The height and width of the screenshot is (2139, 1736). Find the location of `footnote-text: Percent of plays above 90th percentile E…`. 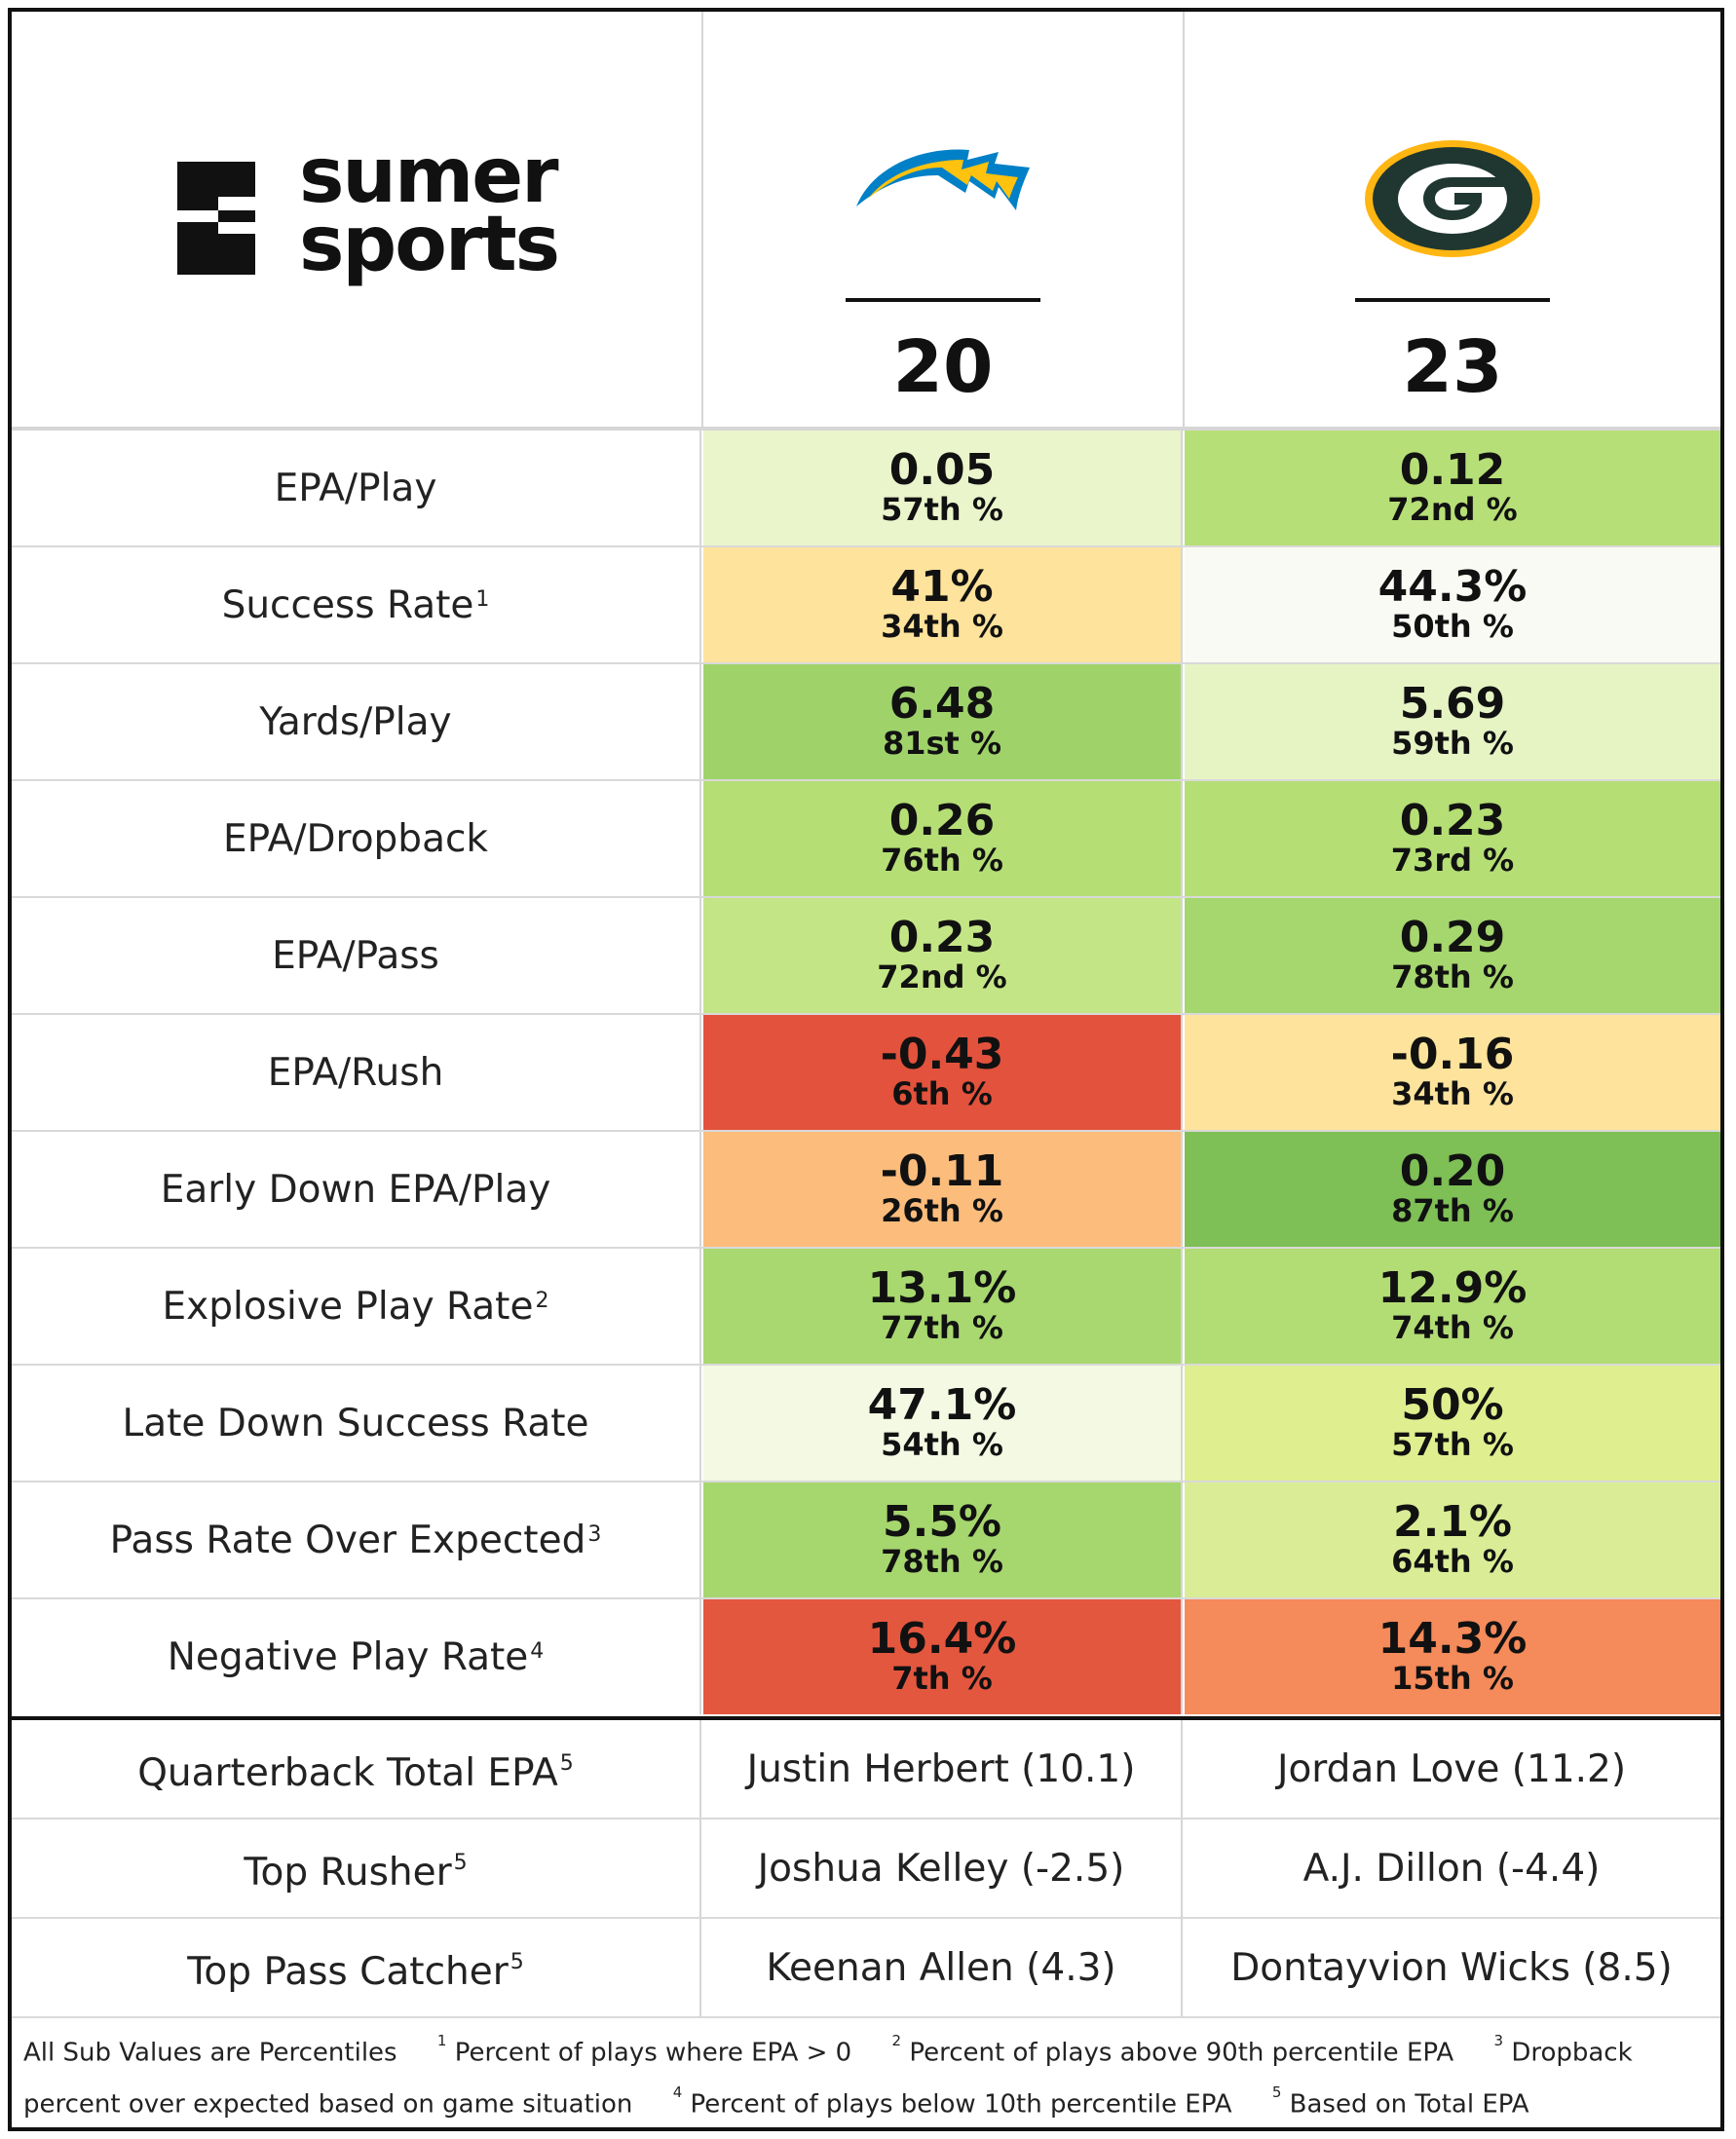

footnote-text: Percent of plays above 90th percentile E… is located at coordinates (1181, 2053).